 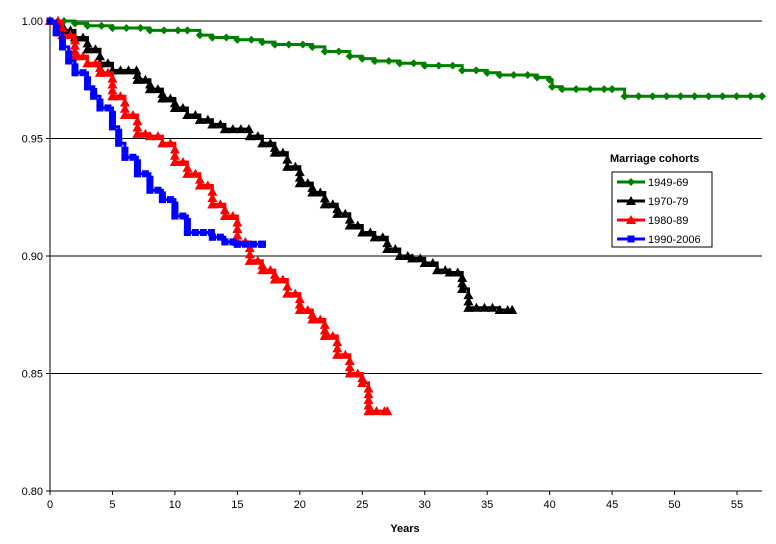 I want to click on y-tick-label: 0.85, so click(x=32, y=375).